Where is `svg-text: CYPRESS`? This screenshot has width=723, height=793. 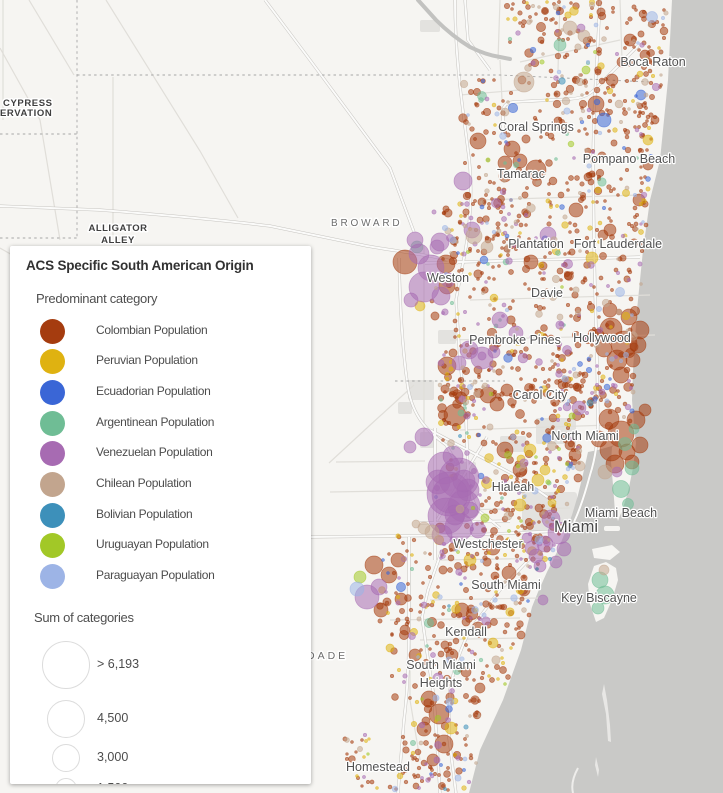
svg-text: CYPRESS is located at coordinates (28, 103).